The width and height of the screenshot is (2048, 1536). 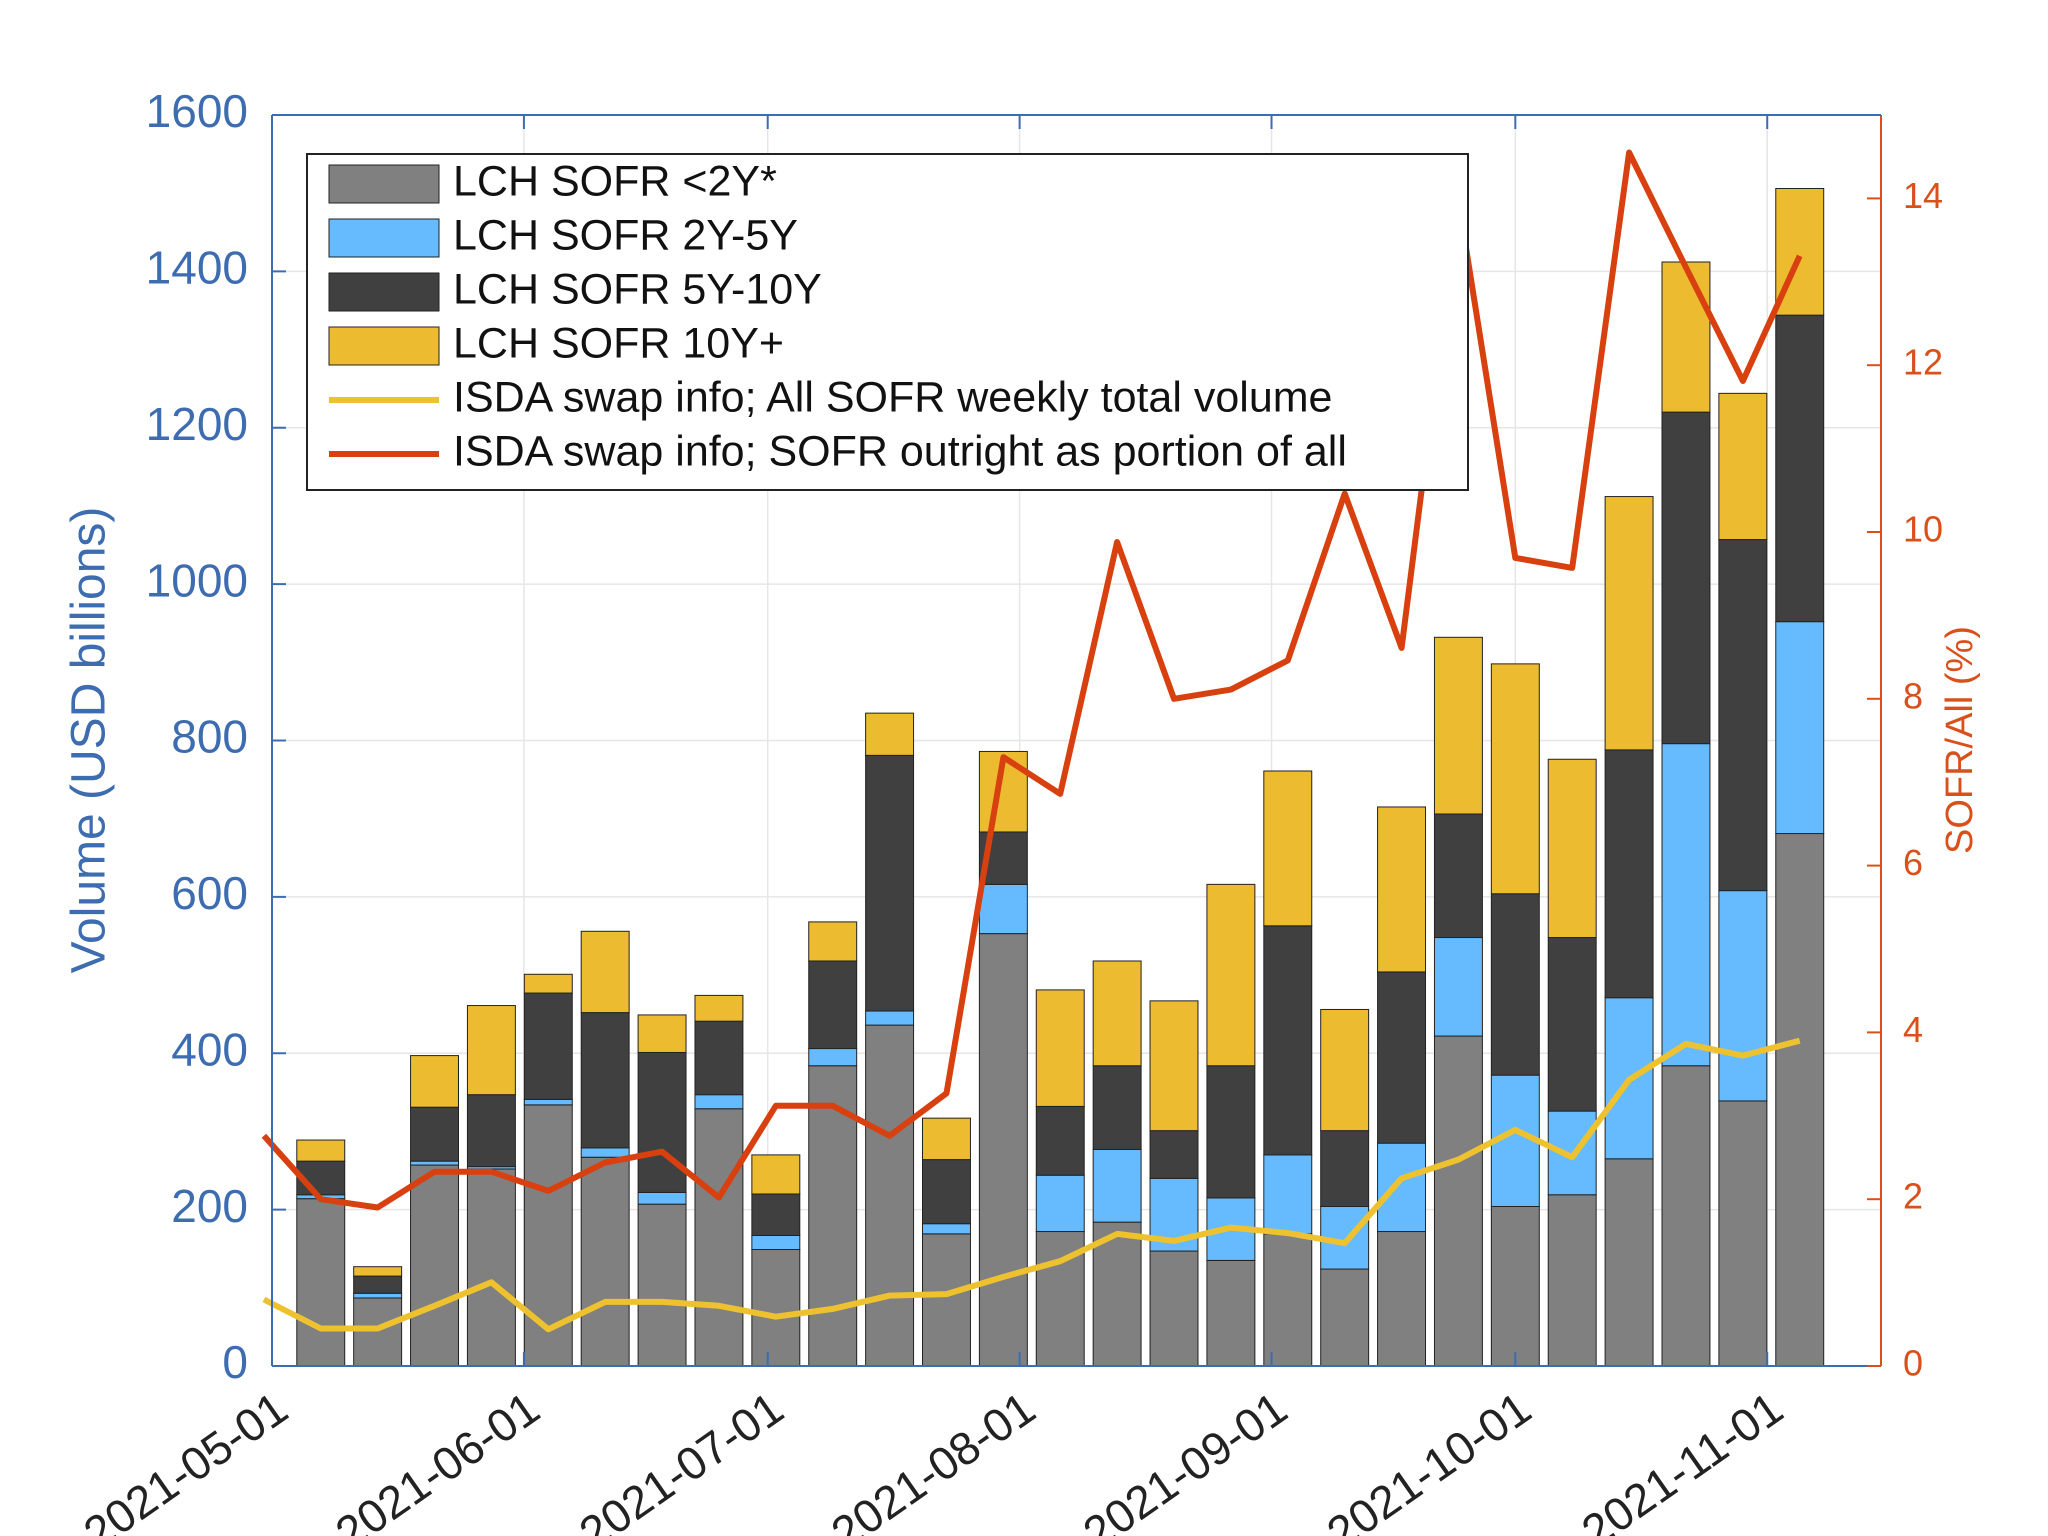 I want to click on y2-tick-label: 0, so click(x=1913, y=1363).